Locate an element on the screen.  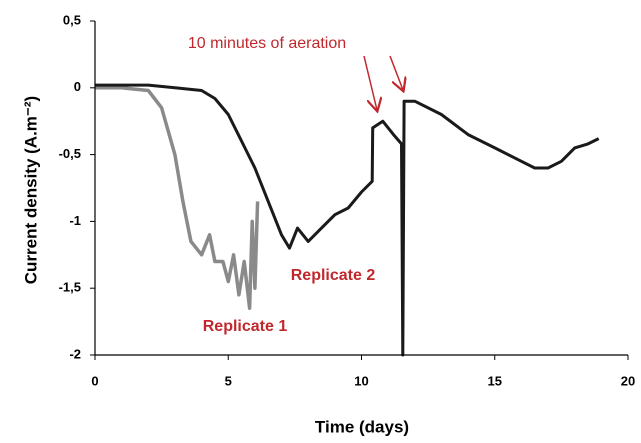
x-tick-label: 15 is located at coordinates (495, 380).